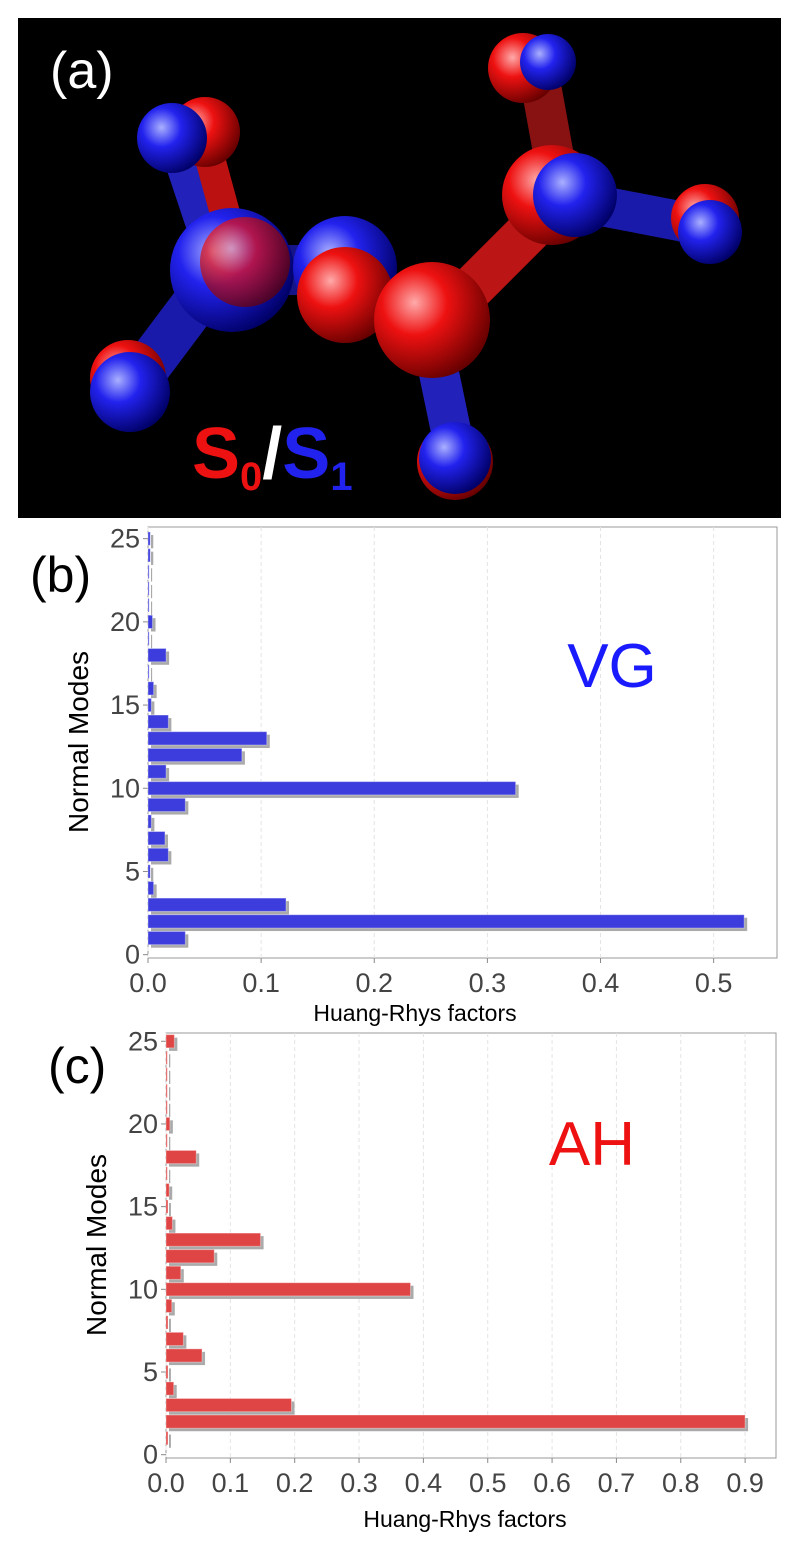 Image resolution: width=800 pixels, height=1553 pixels. I want to click on panel-label: (b), so click(60, 575).